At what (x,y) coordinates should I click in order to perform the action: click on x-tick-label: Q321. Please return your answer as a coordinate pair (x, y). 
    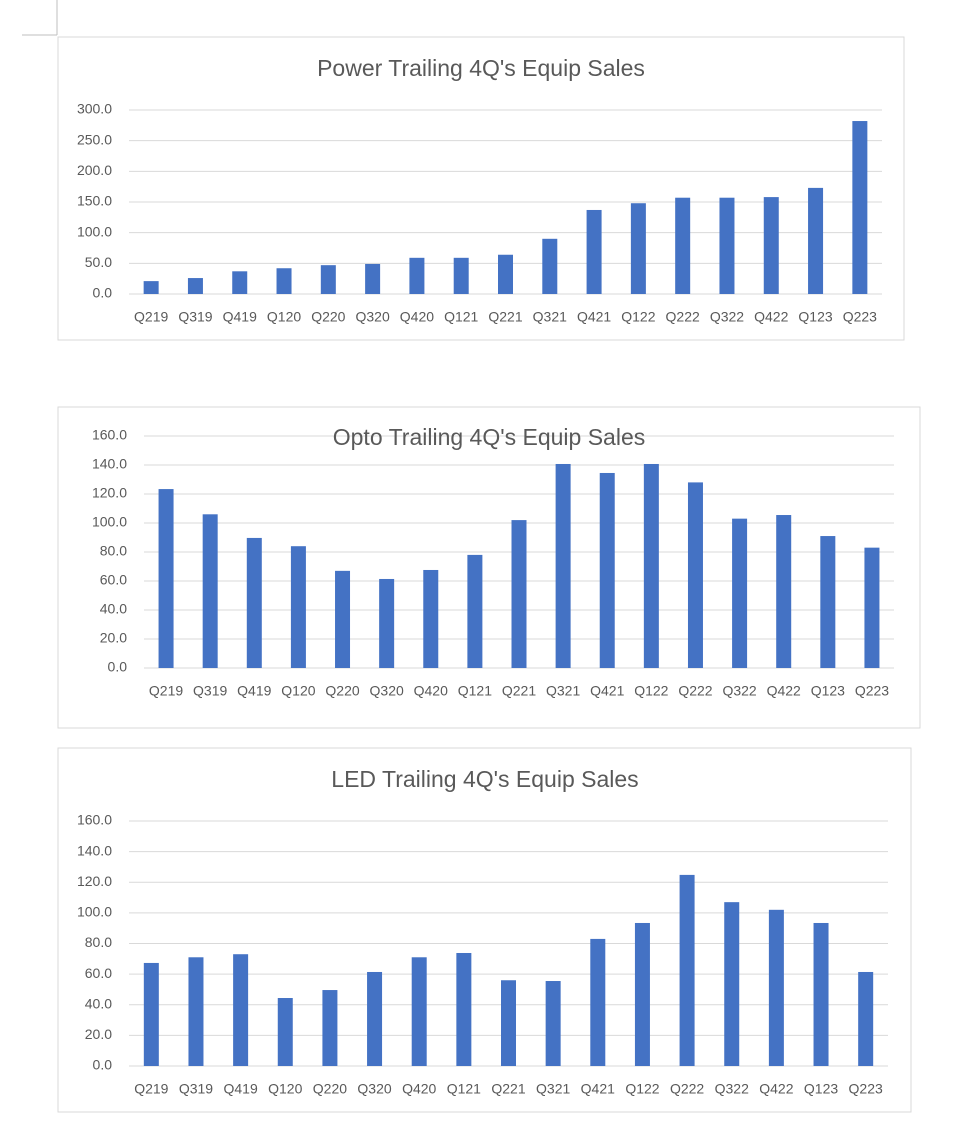
    Looking at the image, I should click on (553, 1089).